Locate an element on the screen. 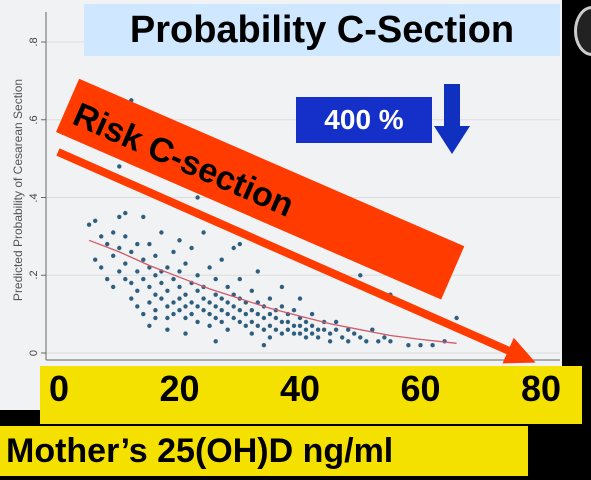 This screenshot has height=480, width=591. y-tick-label: .4 is located at coordinates (34, 197).